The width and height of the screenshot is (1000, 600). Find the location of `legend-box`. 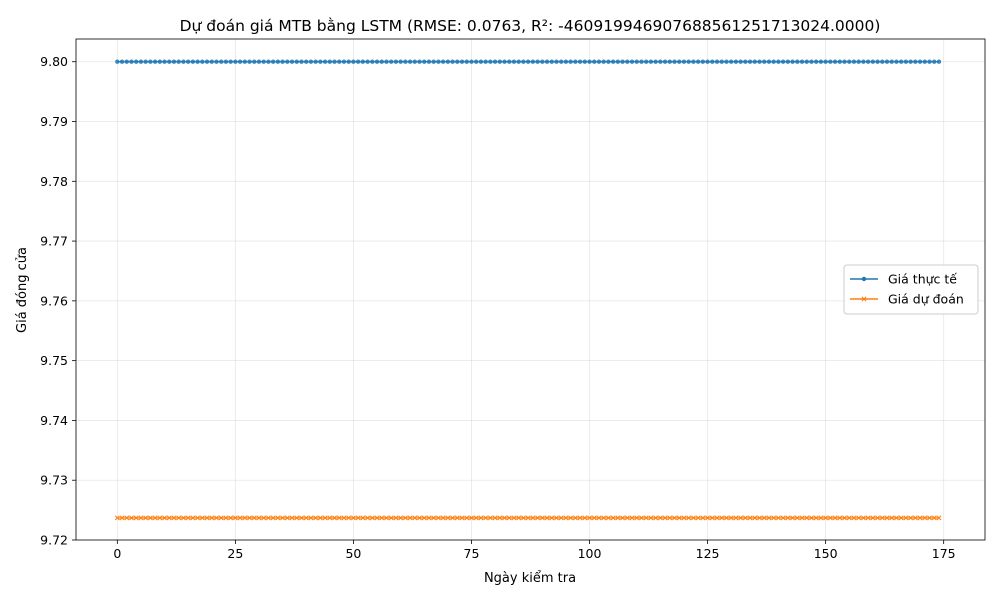

legend-box is located at coordinates (911, 289).